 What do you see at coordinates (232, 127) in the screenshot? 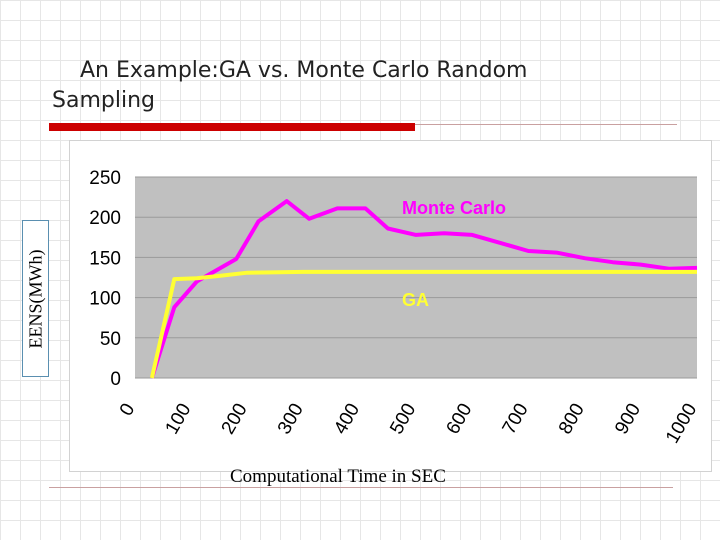
I see `title-accent-bar` at bounding box center [232, 127].